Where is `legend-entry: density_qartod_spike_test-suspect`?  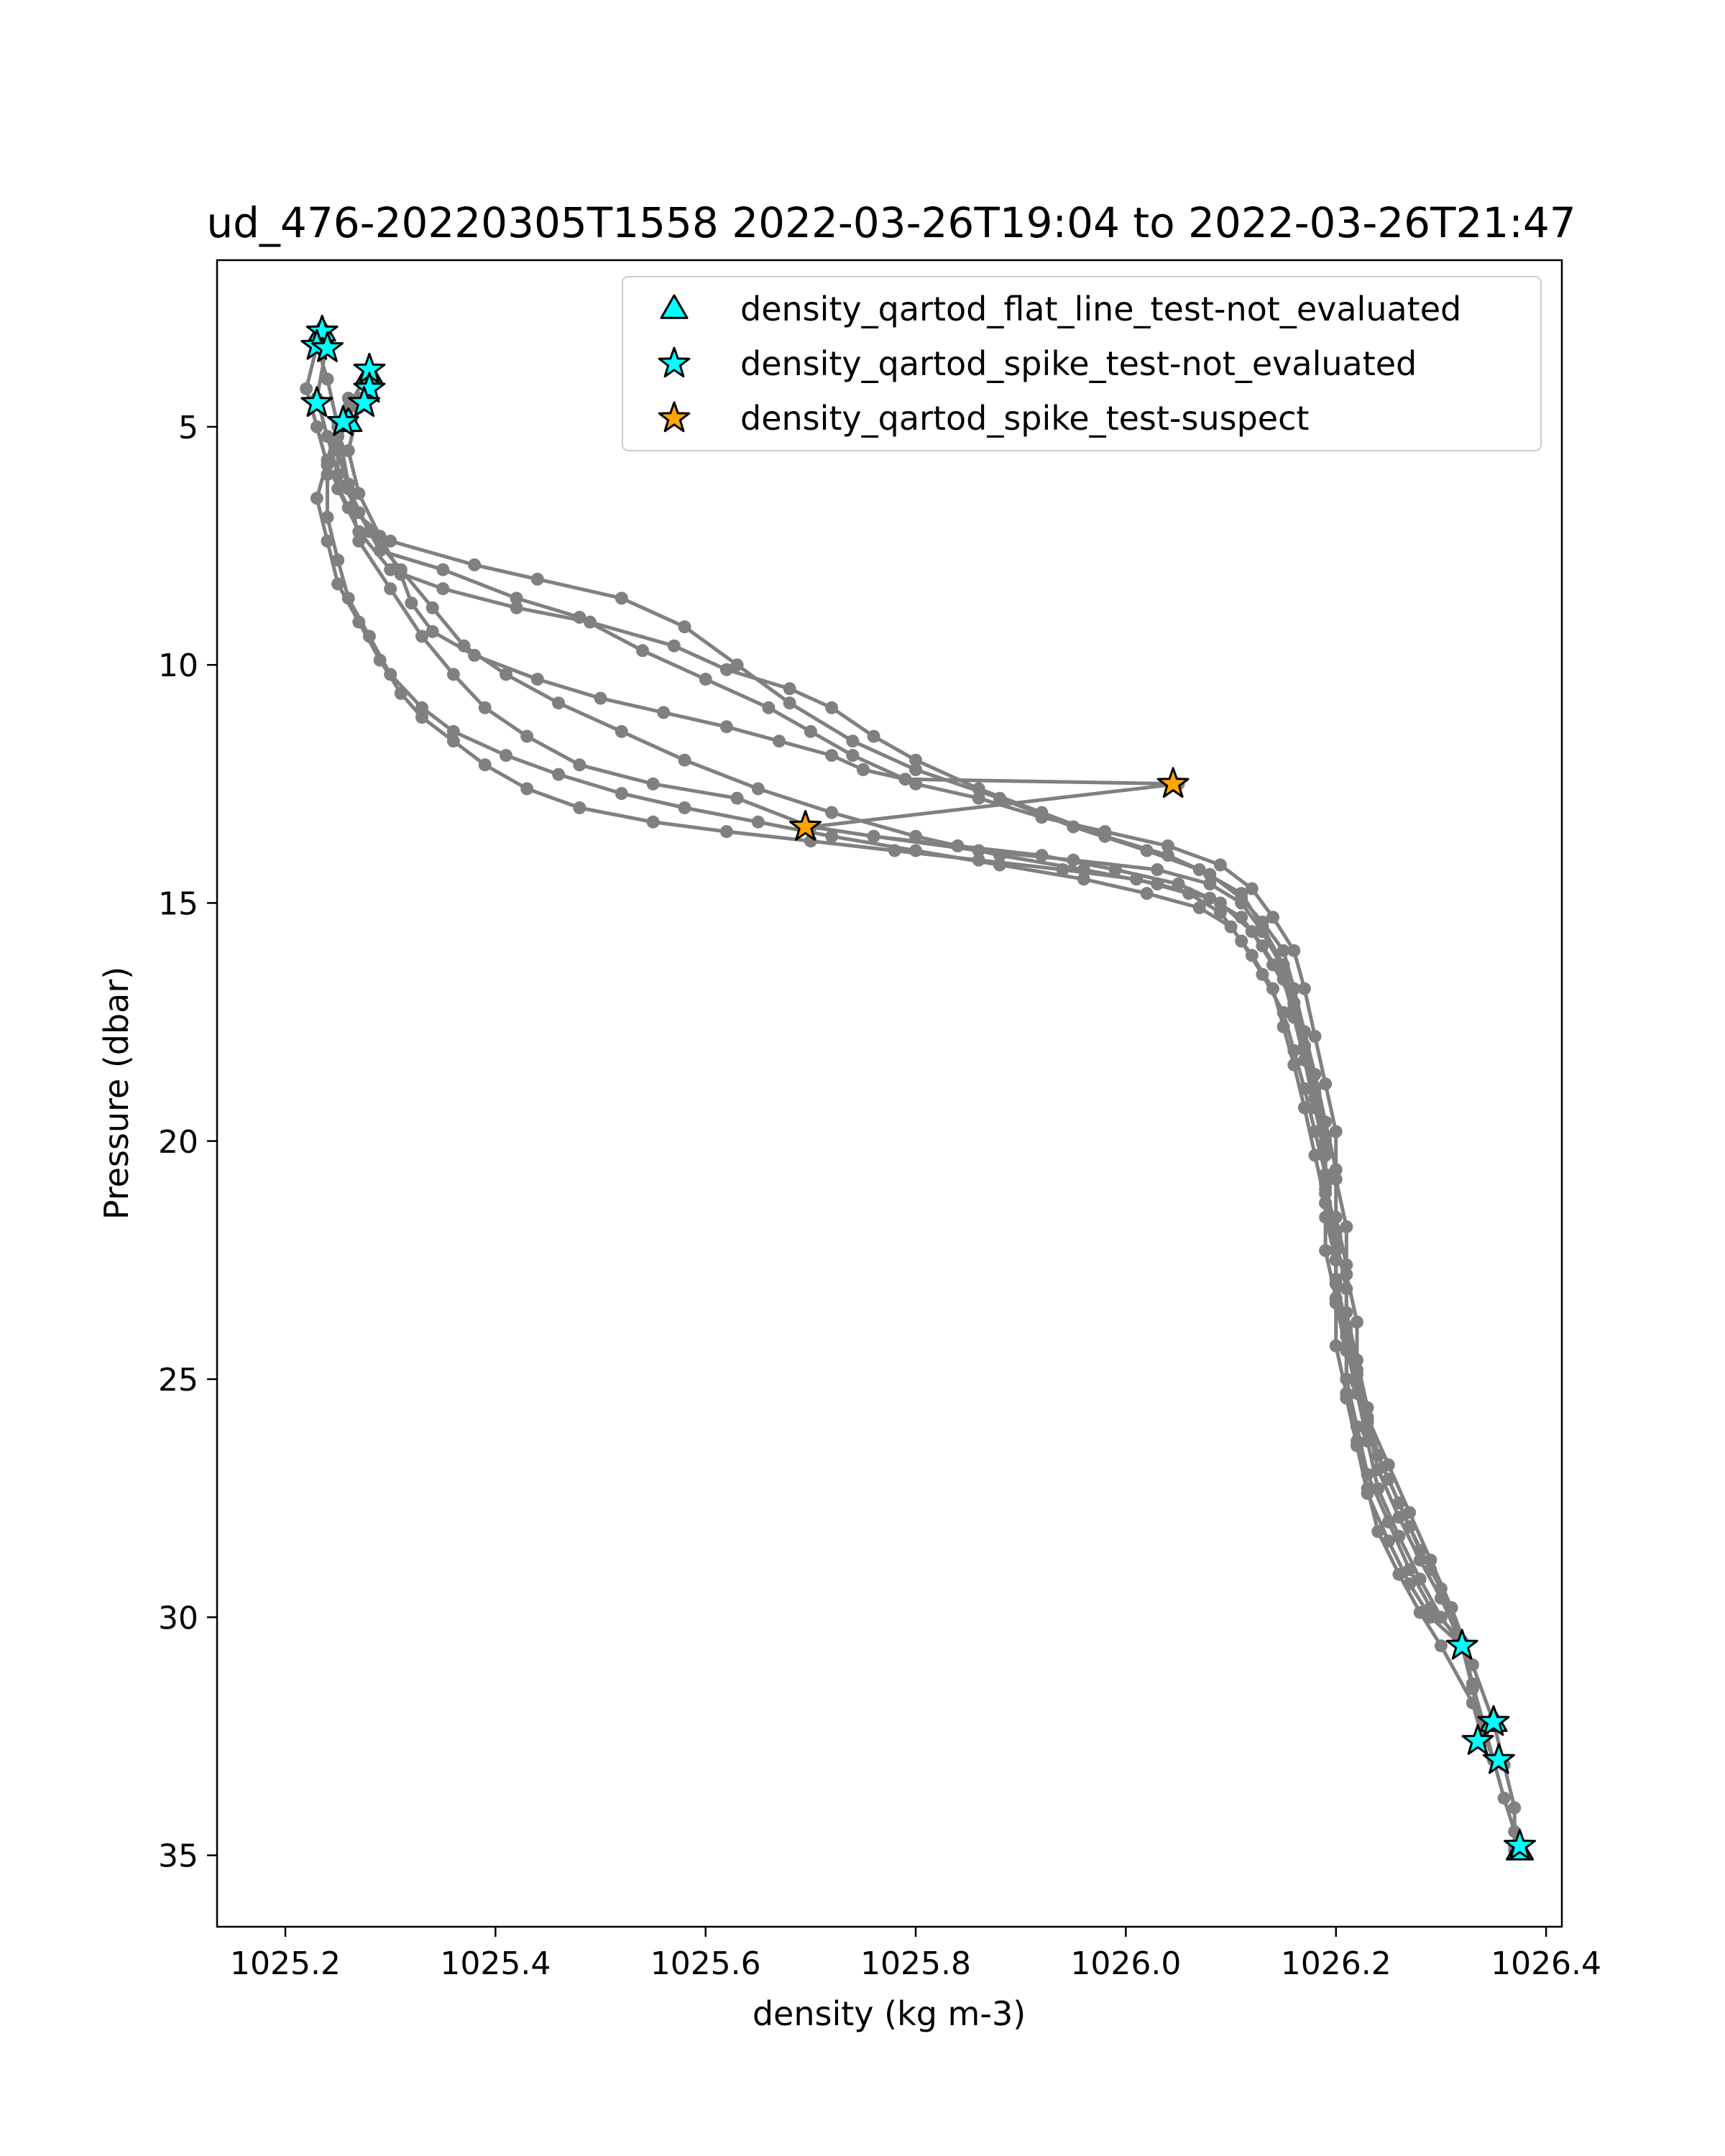
legend-entry: density_qartod_spike_test-suspect is located at coordinates (983, 419).